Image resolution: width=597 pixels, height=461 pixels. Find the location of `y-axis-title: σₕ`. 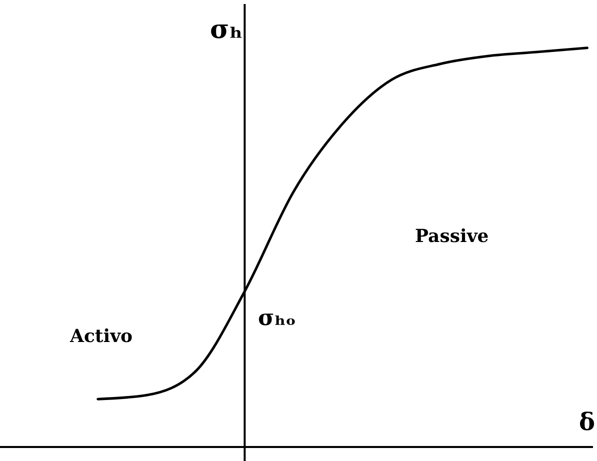

y-axis-title: σₕ is located at coordinates (226, 30).